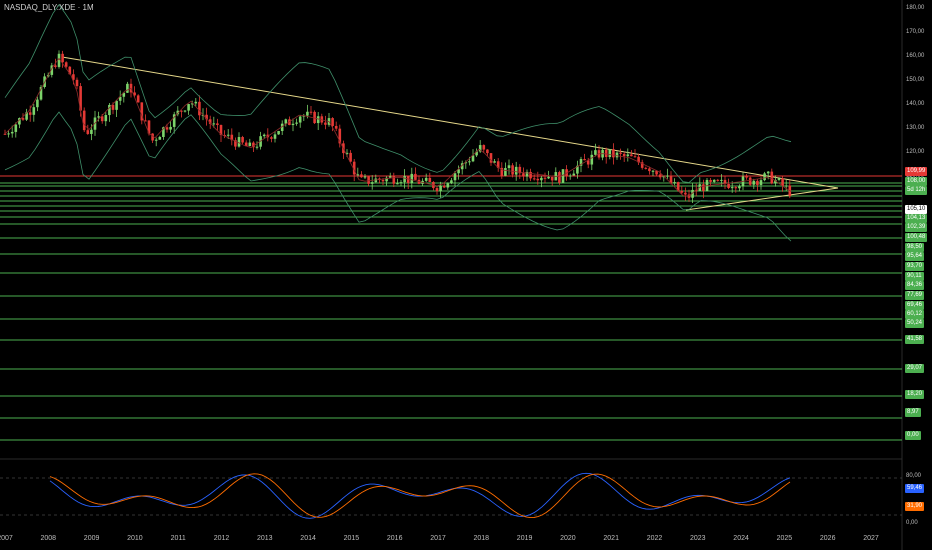  I want to click on time-tick-label: 2020, so click(568, 538).